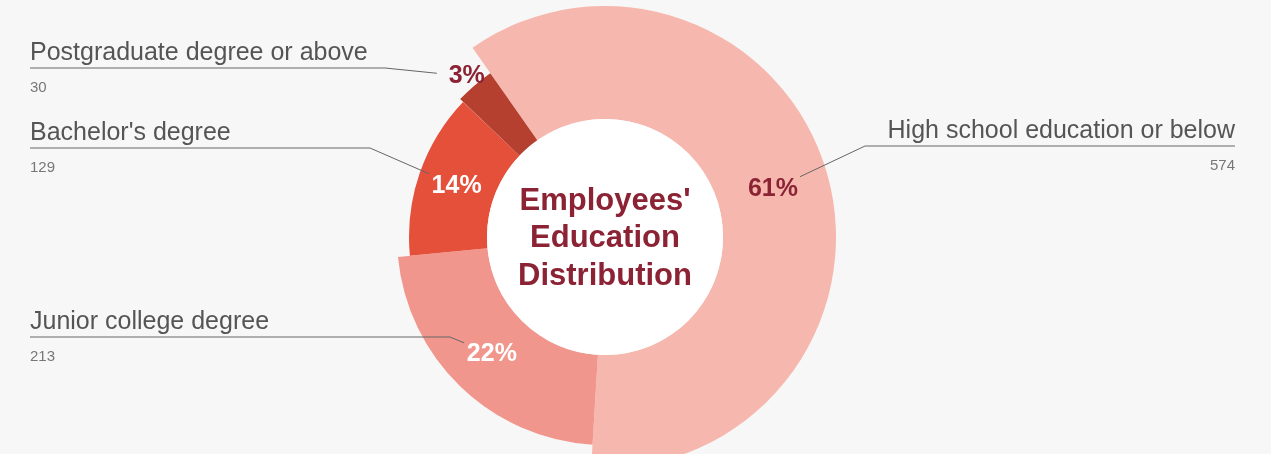 This screenshot has height=454, width=1271. What do you see at coordinates (43, 166) in the screenshot?
I see `data-label: 129` at bounding box center [43, 166].